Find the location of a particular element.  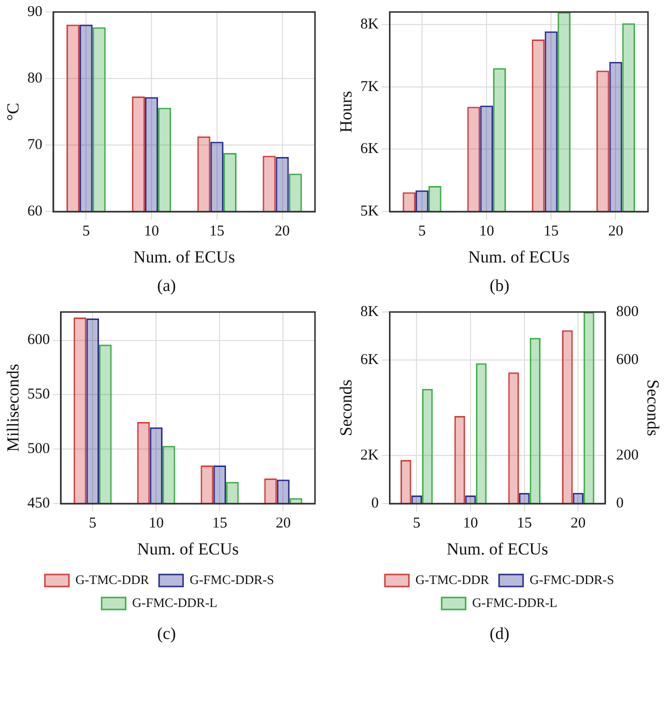

y-axis-title: °C is located at coordinates (13, 111).